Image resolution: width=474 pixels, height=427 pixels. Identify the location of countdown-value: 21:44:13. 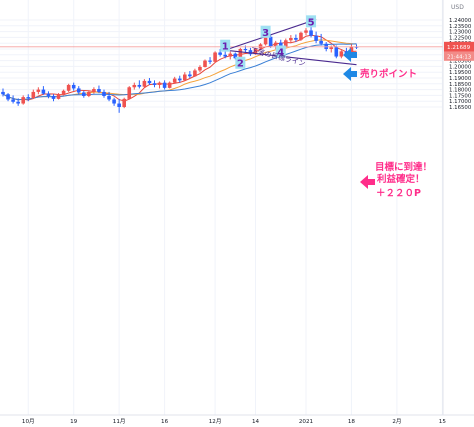
(459, 57).